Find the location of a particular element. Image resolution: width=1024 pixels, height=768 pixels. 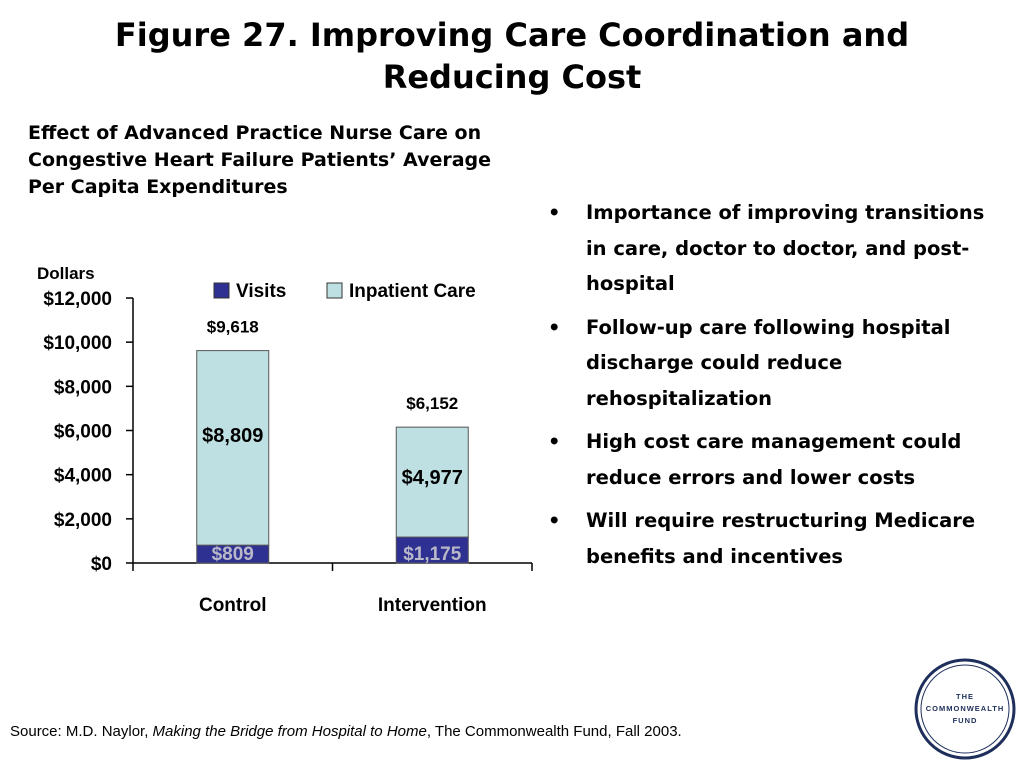

source-prefix: Source: M.D. Naylor, is located at coordinates (81, 731).